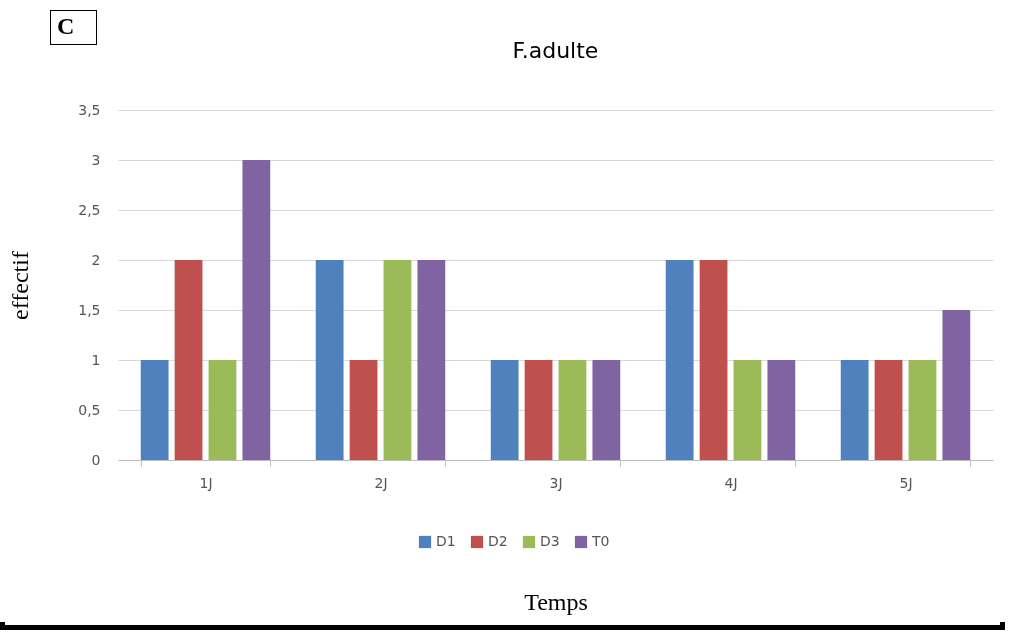 The image size is (1009, 633). What do you see at coordinates (600, 541) in the screenshot?
I see `legend-label: T0` at bounding box center [600, 541].